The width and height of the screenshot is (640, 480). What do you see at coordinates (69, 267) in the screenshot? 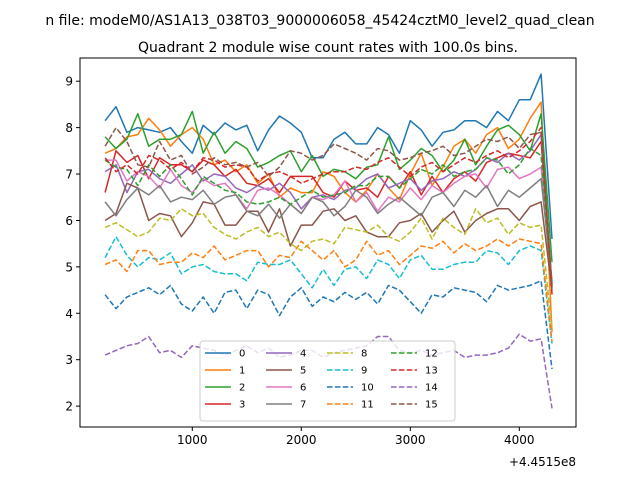
I see `y-tick-label: 5` at bounding box center [69, 267].